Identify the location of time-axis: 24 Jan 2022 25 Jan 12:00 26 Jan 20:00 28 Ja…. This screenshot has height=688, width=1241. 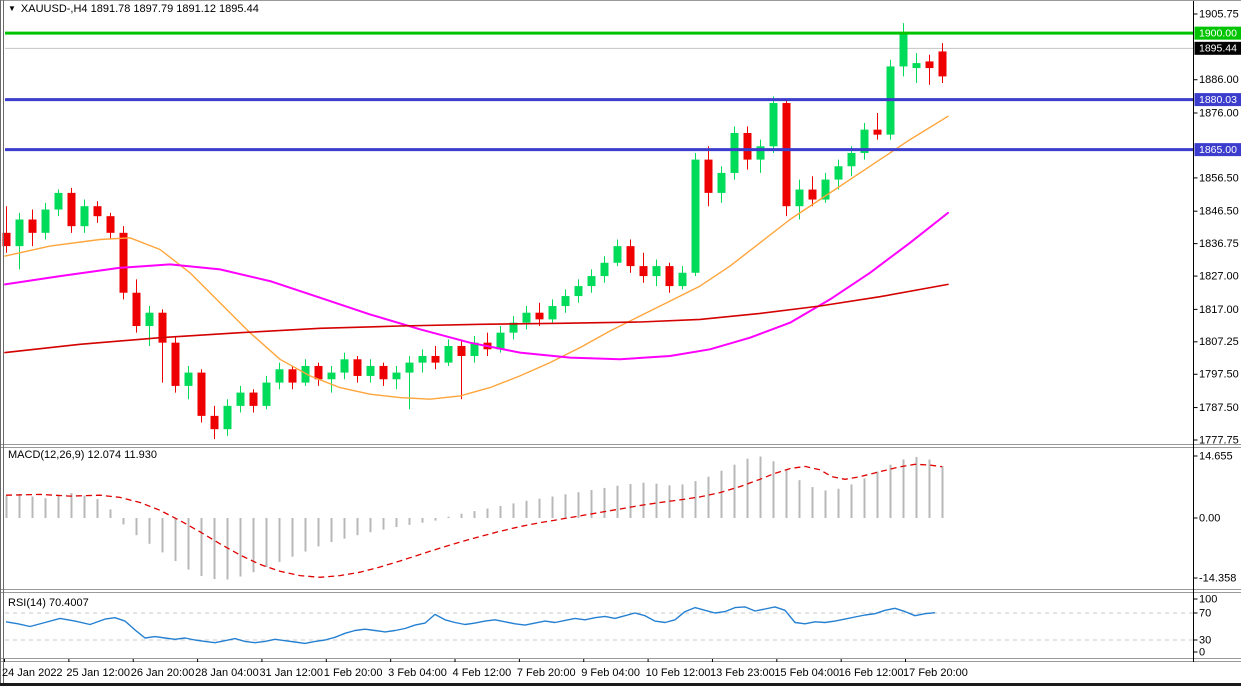
(485, 669).